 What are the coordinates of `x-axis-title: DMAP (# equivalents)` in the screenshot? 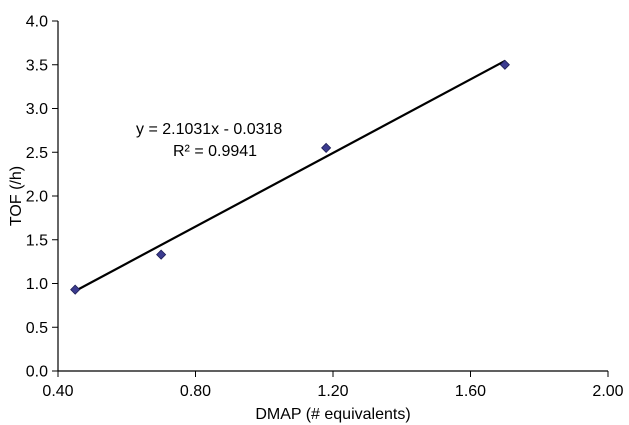 It's located at (332, 414).